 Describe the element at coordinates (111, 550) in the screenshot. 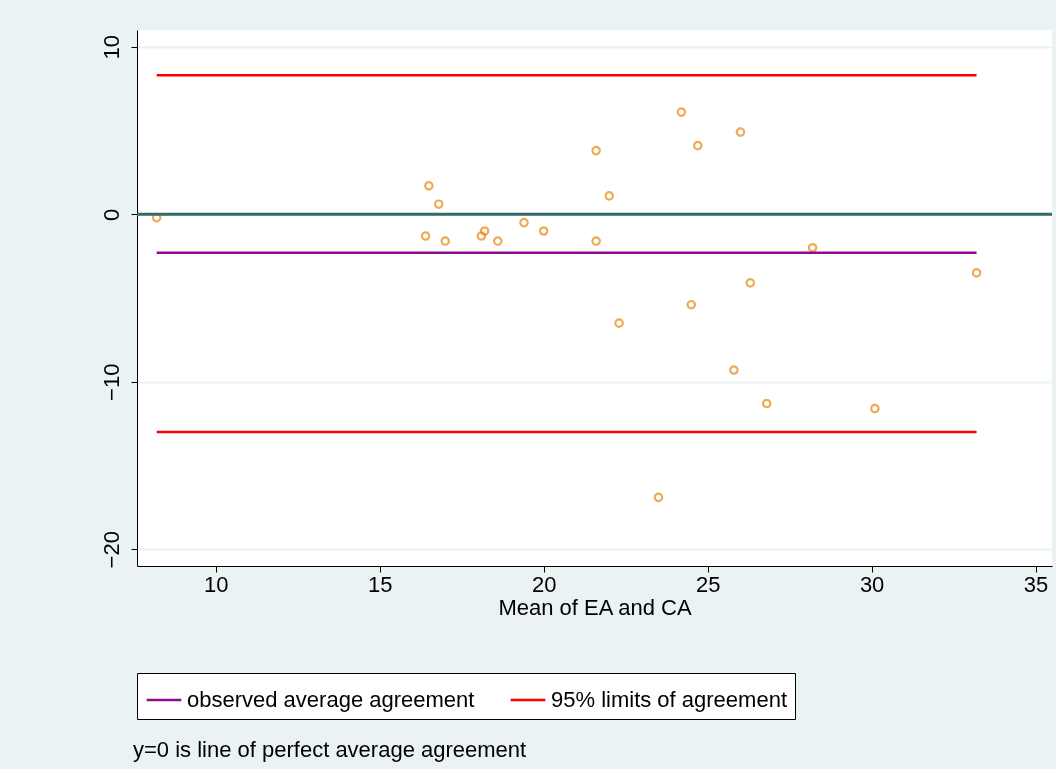

I see `y-tick-label: −20` at that location.